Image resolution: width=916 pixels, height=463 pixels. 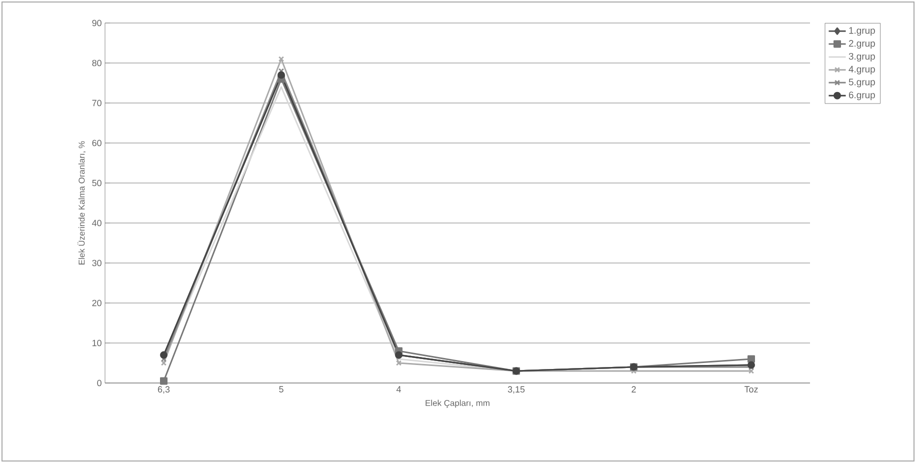 I want to click on legend-label: 1.grup, so click(x=862, y=31).